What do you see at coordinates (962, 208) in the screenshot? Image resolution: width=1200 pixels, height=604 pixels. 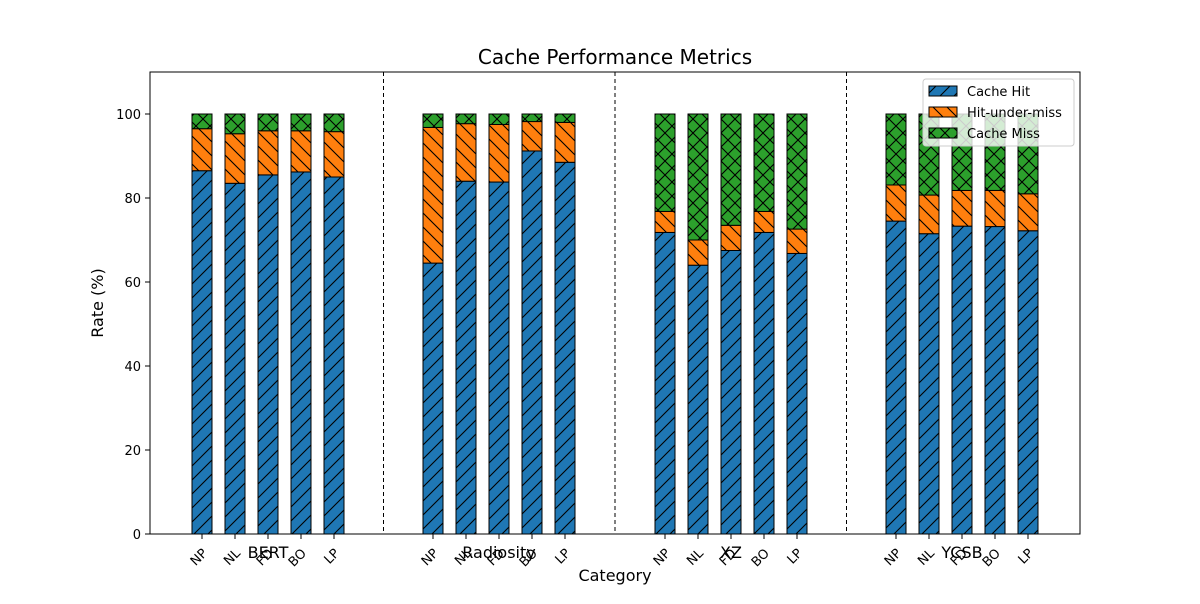 I see `bar-ycsb-fd-hit-under-miss` at bounding box center [962, 208].